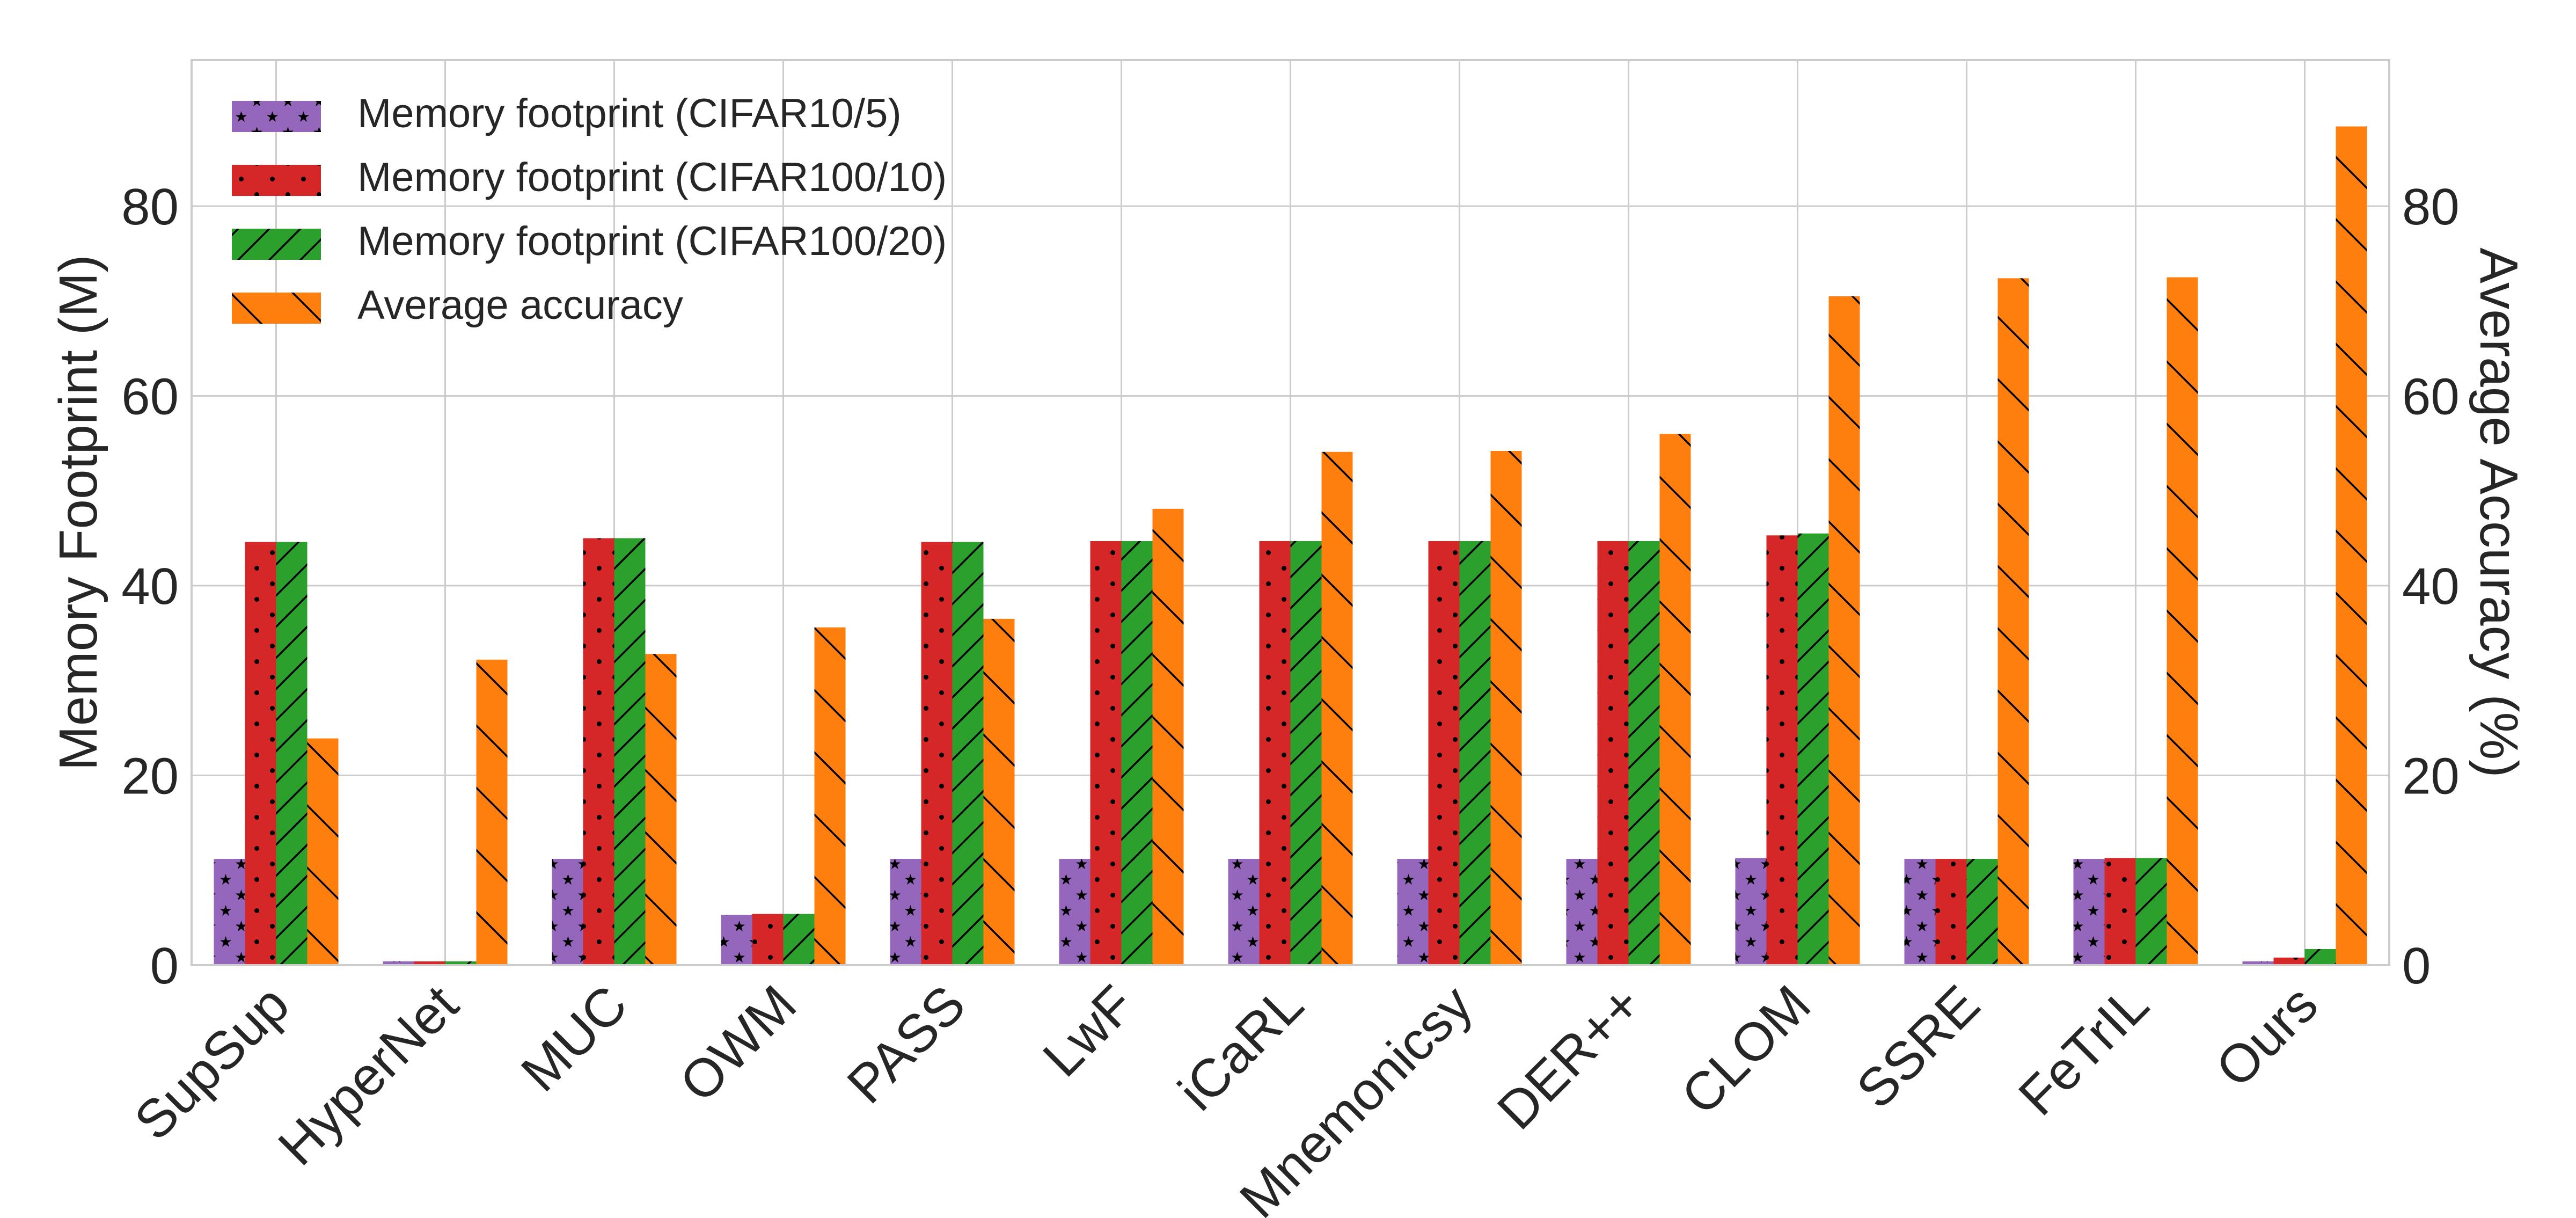  What do you see at coordinates (652, 241) in the screenshot?
I see `legend-label: Memory footprint (CIFAR100/20)` at bounding box center [652, 241].